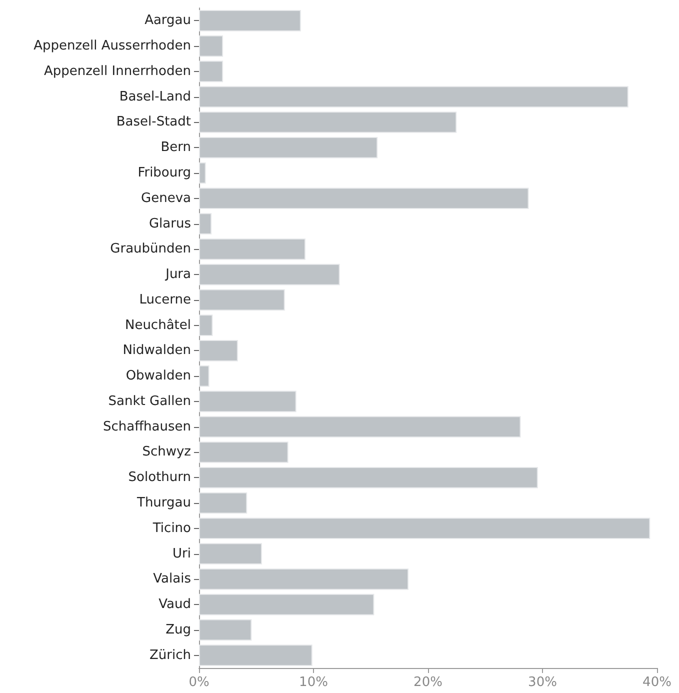 The width and height of the screenshot is (679, 693). I want to click on y-tick-label: Sankt Gallen, so click(149, 401).